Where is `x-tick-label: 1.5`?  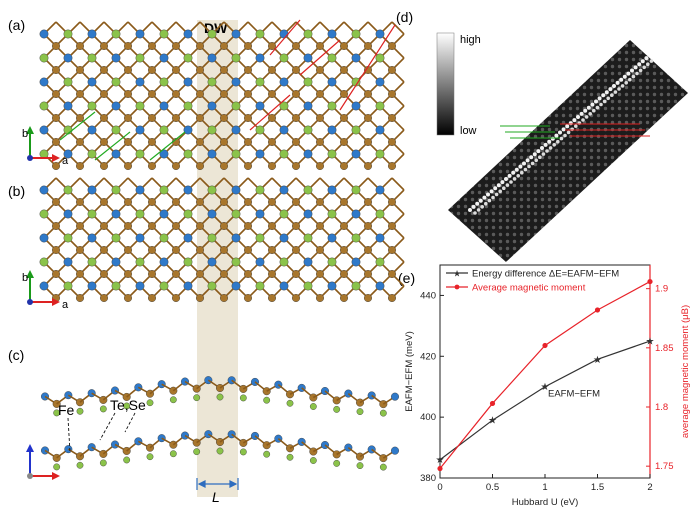 x-tick-label: 1.5 is located at coordinates (597, 487).